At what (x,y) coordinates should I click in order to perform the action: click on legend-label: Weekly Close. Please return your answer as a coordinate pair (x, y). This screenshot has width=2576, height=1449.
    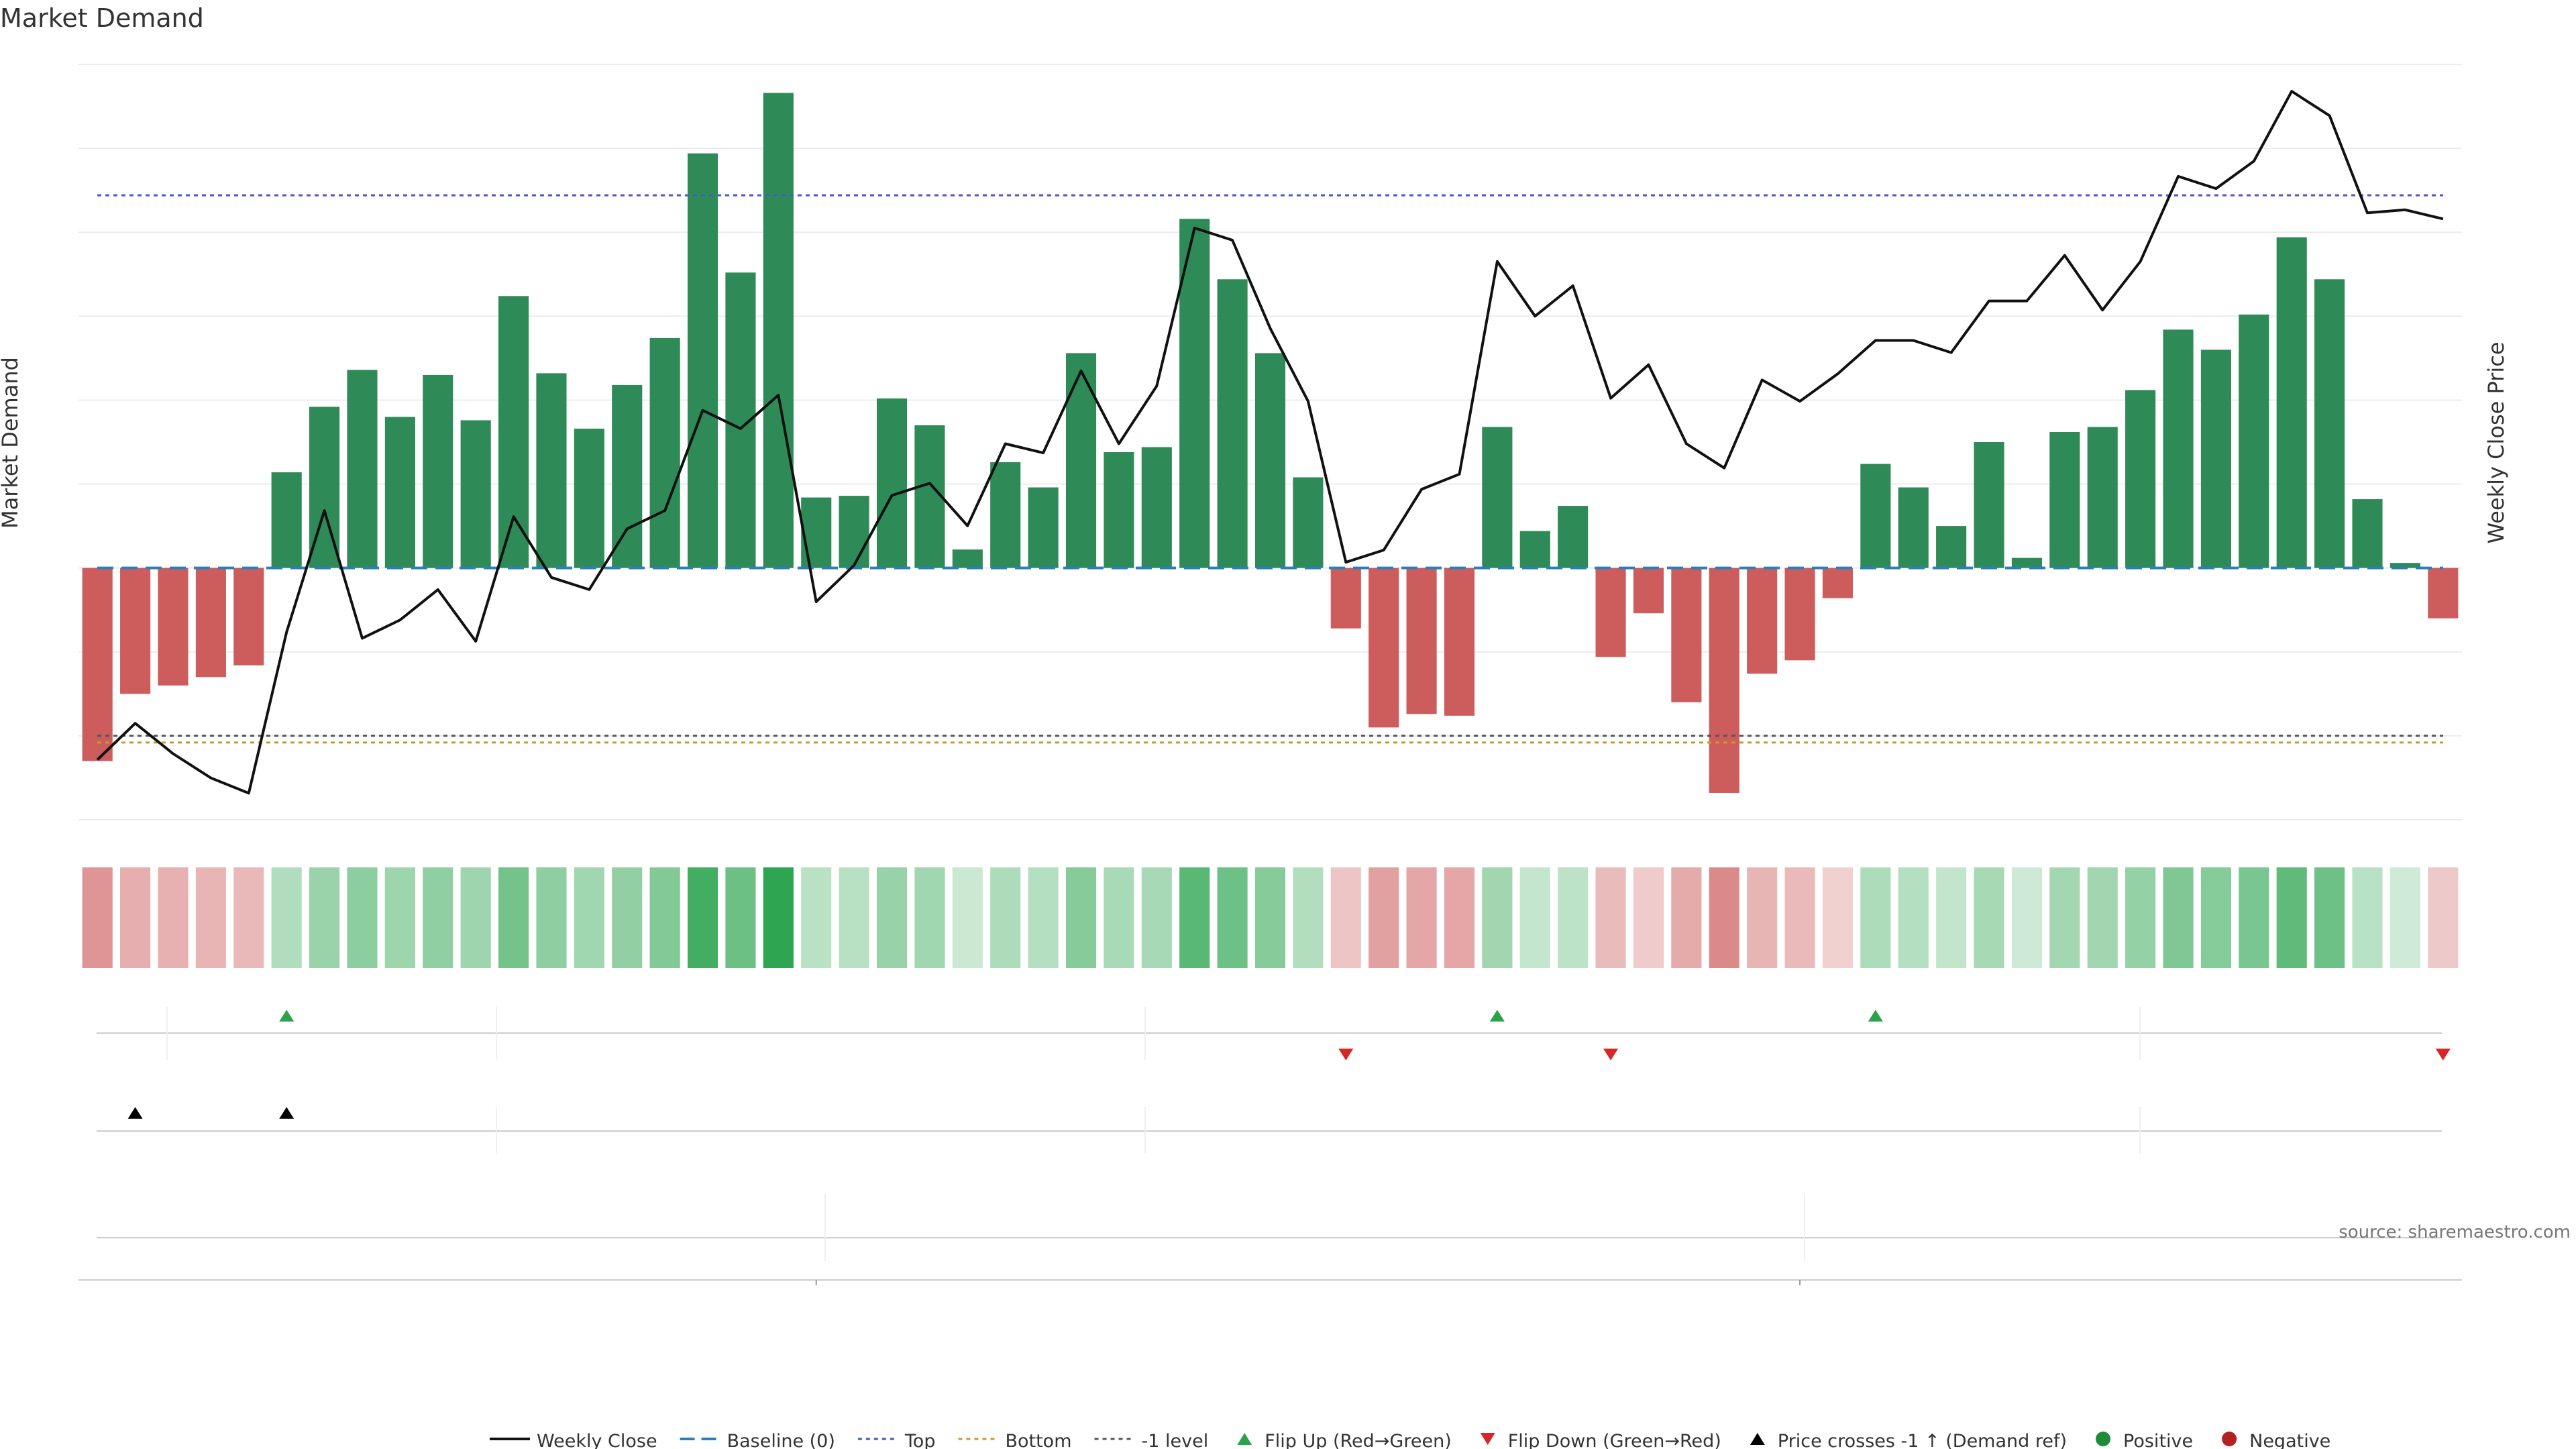
    Looking at the image, I should click on (597, 1440).